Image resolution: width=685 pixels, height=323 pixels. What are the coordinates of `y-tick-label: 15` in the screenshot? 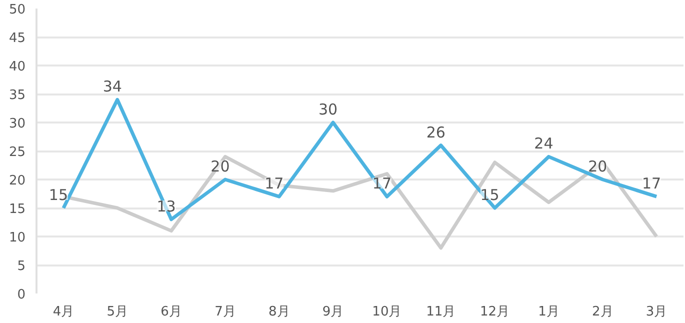 It's located at (17, 209).